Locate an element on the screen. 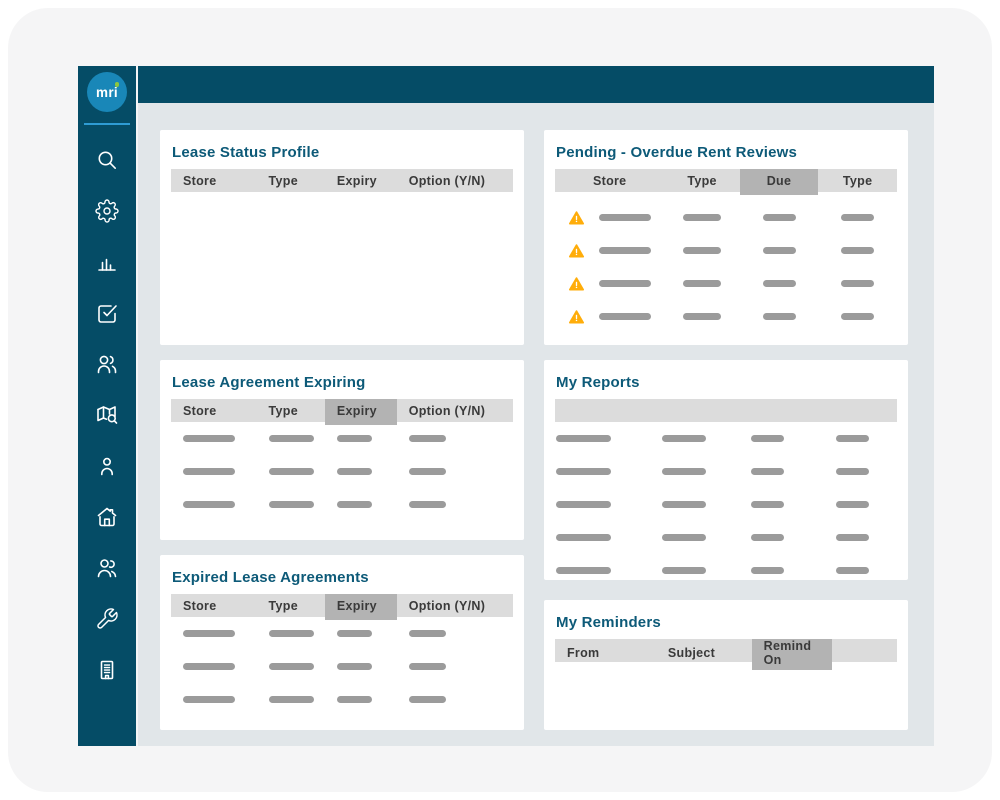 Image resolution: width=1000 pixels, height=800 pixels. sidebar-item-properties is located at coordinates (107, 670).